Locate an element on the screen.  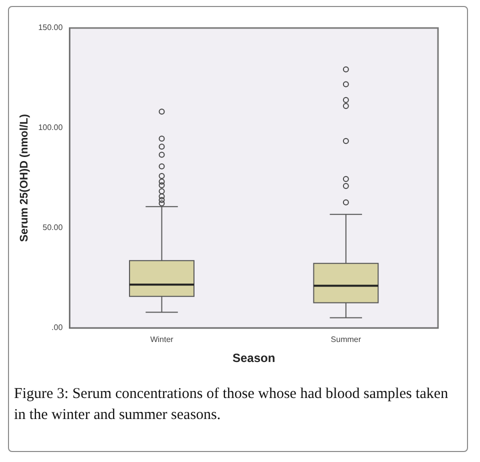
x-tick-label: Winter is located at coordinates (162, 339).